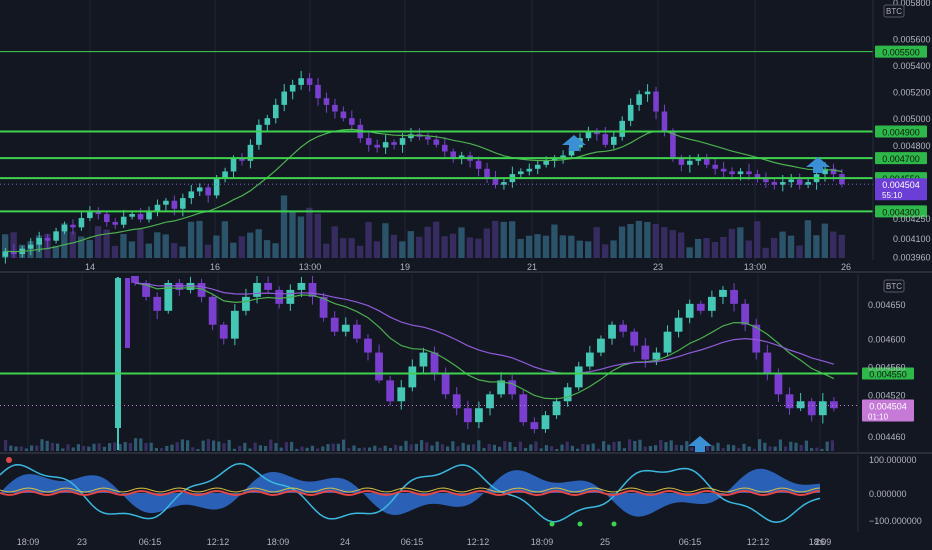 The height and width of the screenshot is (550, 932). Describe the element at coordinates (412, 542) in the screenshot. I see `bottom-time-label-6: 06:15` at that location.